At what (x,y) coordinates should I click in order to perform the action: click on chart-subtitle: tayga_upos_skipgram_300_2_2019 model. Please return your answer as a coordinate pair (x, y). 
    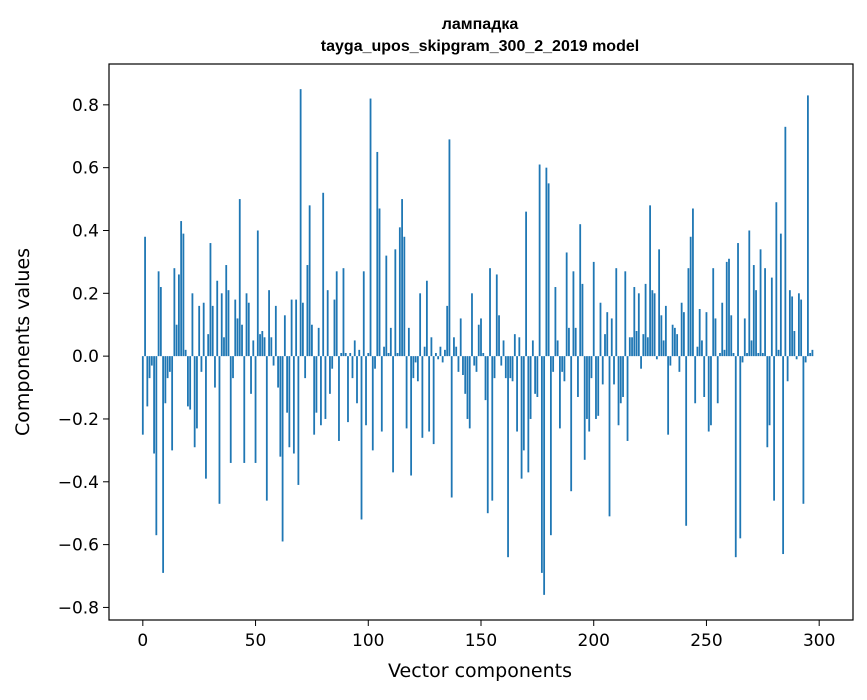
    Looking at the image, I should click on (480, 46).